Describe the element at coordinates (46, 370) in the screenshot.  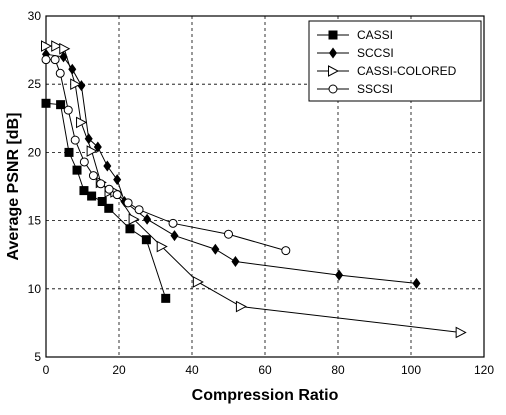
I see `x-tick-label: 0` at that location.